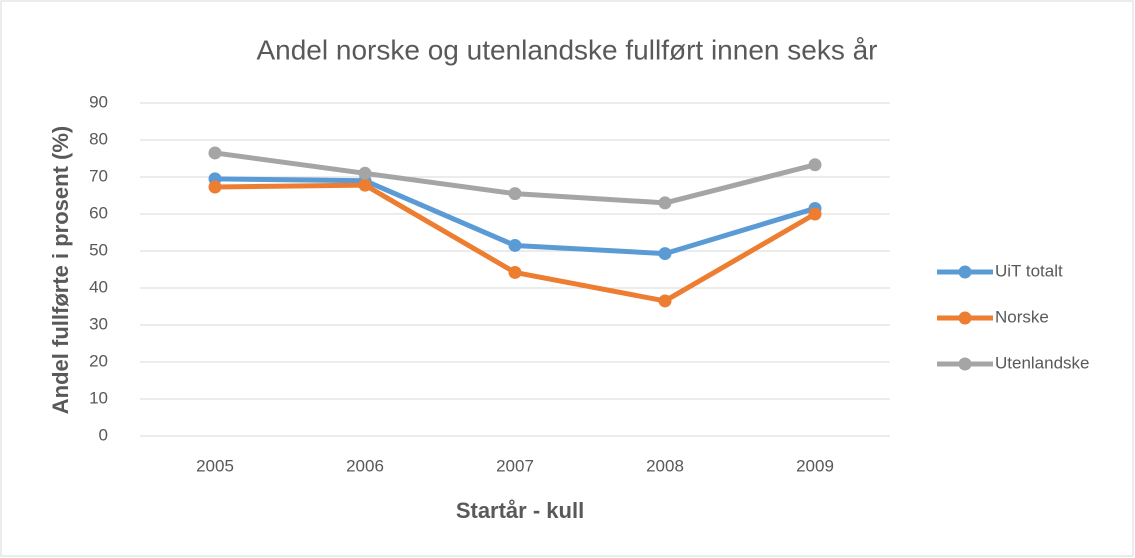 This screenshot has width=1135, height=558. I want to click on y-axis-label: Andel fullførte i prosent (%), so click(60, 270).